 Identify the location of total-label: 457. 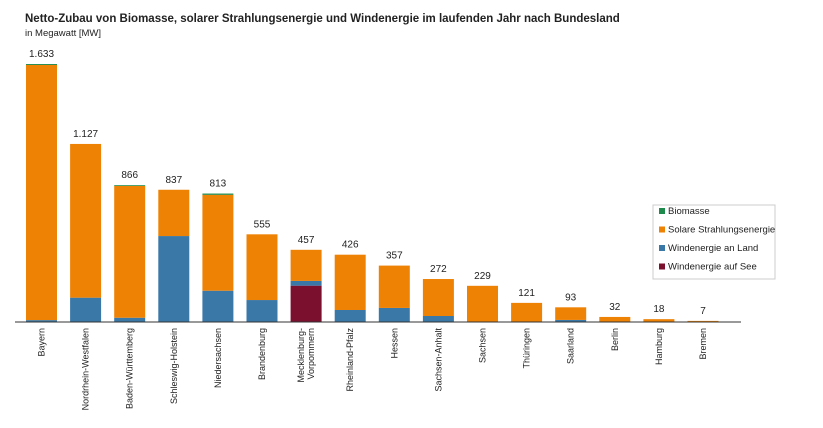
(306, 240).